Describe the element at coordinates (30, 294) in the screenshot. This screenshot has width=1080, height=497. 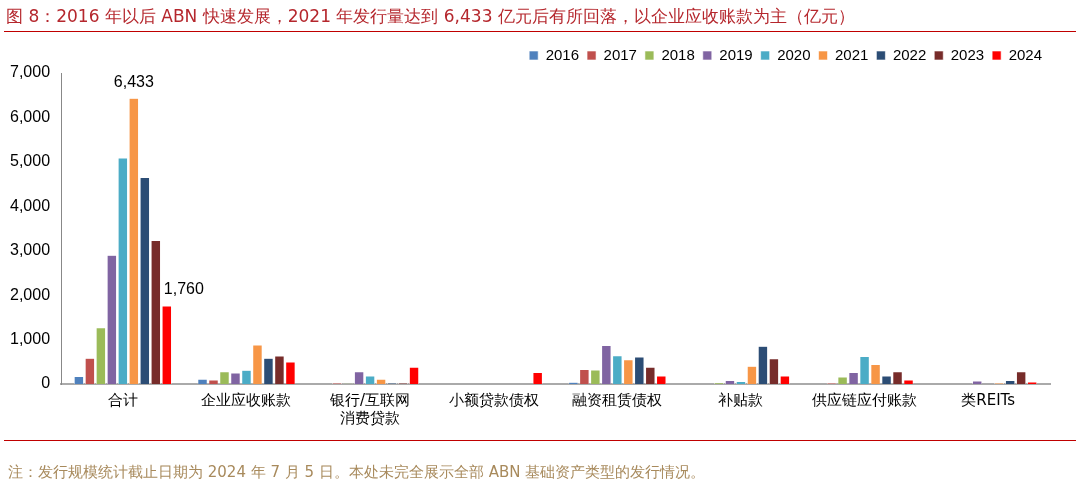
I see `y-tick-label: 2,000` at that location.